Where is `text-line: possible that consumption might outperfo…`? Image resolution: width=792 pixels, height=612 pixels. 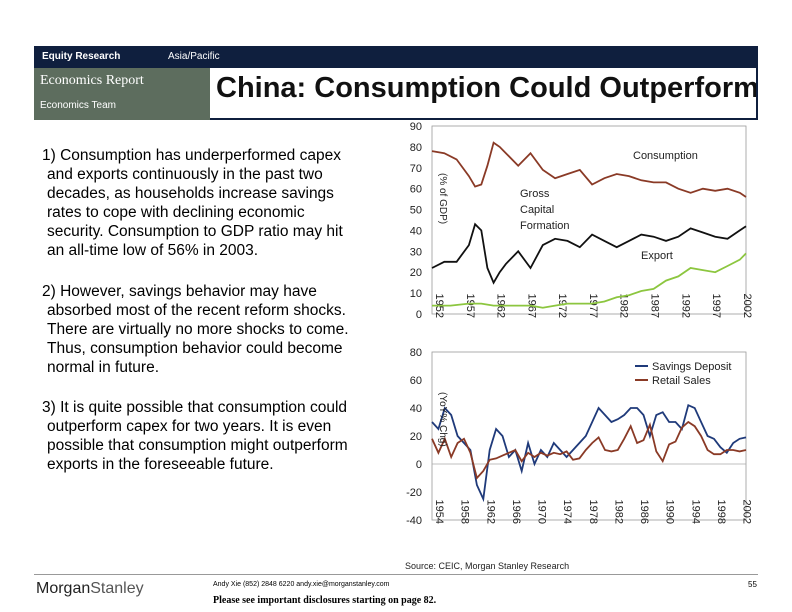
text-line: possible that consumption might outperfo… is located at coordinates (197, 445).